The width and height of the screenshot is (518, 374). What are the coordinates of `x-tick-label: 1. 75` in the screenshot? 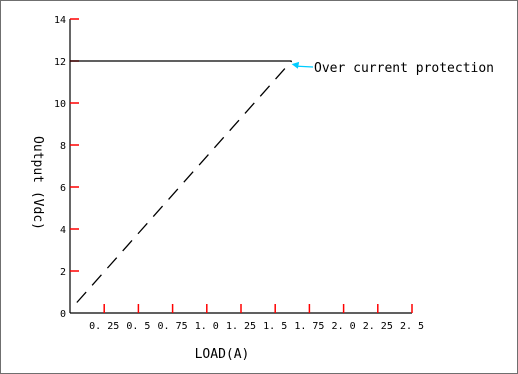 It's located at (309, 326).